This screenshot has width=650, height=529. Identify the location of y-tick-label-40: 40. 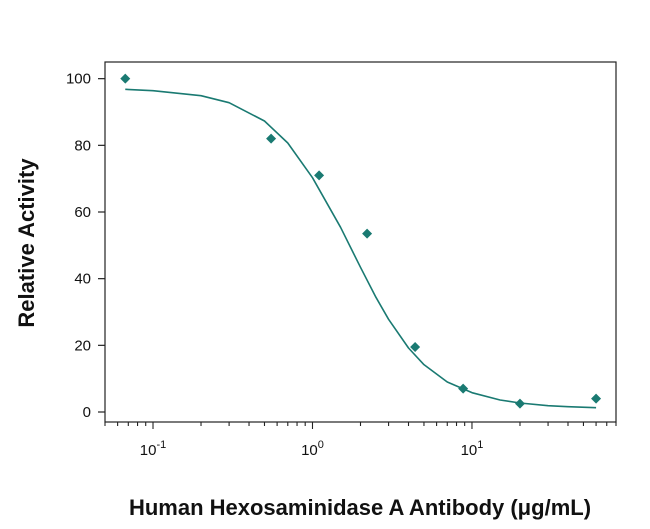
(82, 279).